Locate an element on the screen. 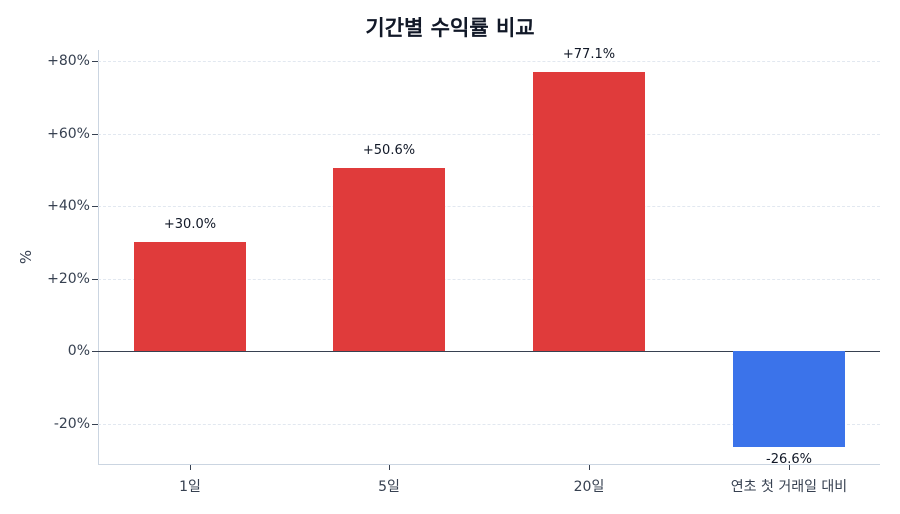 The width and height of the screenshot is (900, 514). y-axis-label: % is located at coordinates (26, 257).